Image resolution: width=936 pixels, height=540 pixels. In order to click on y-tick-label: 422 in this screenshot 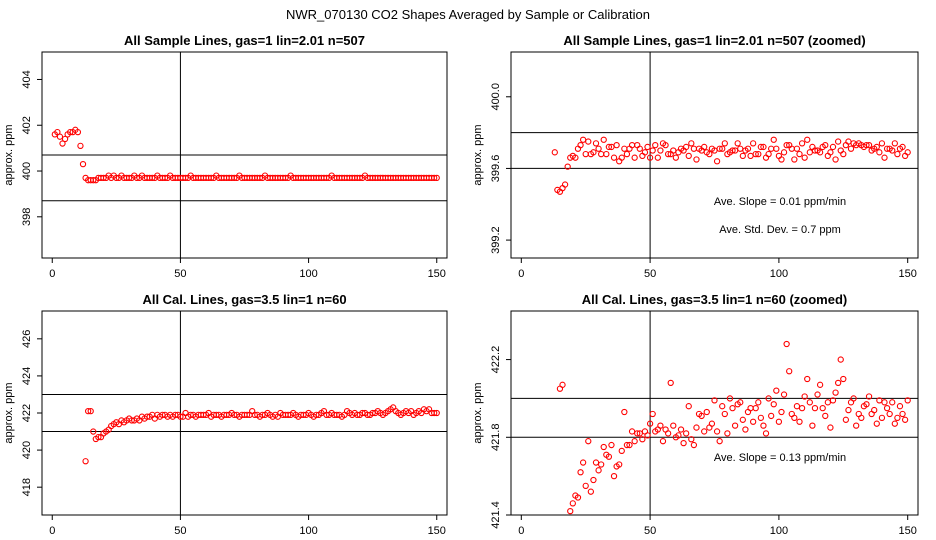, I will do `click(27, 413)`.